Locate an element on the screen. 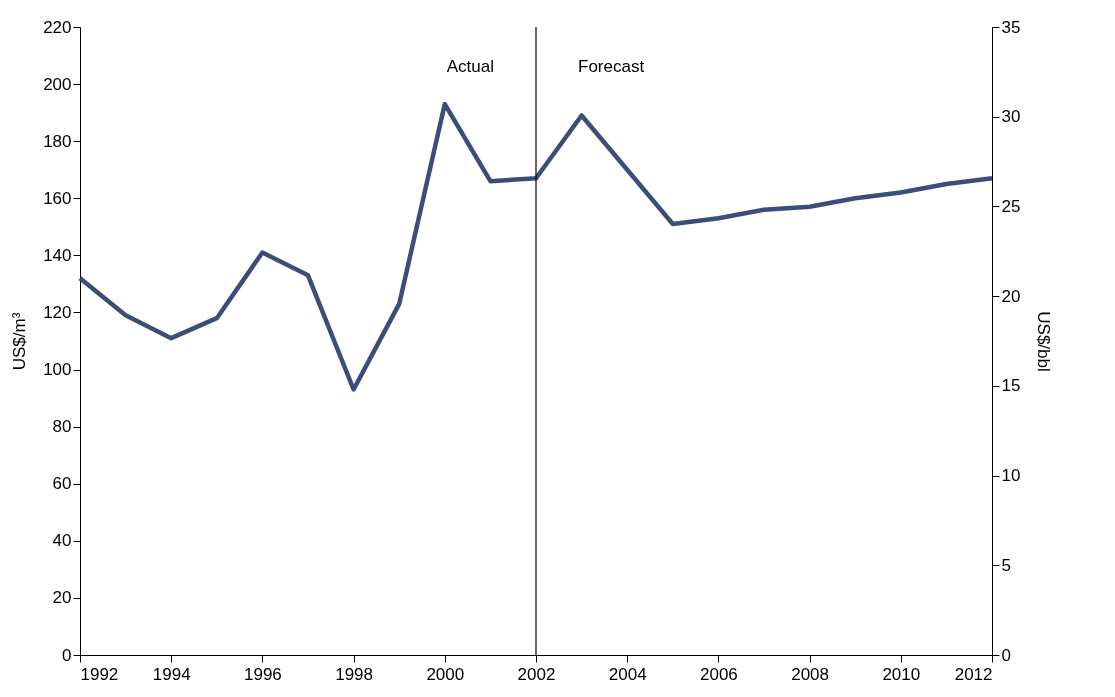  x-tick-label: 1992 is located at coordinates (99, 674).